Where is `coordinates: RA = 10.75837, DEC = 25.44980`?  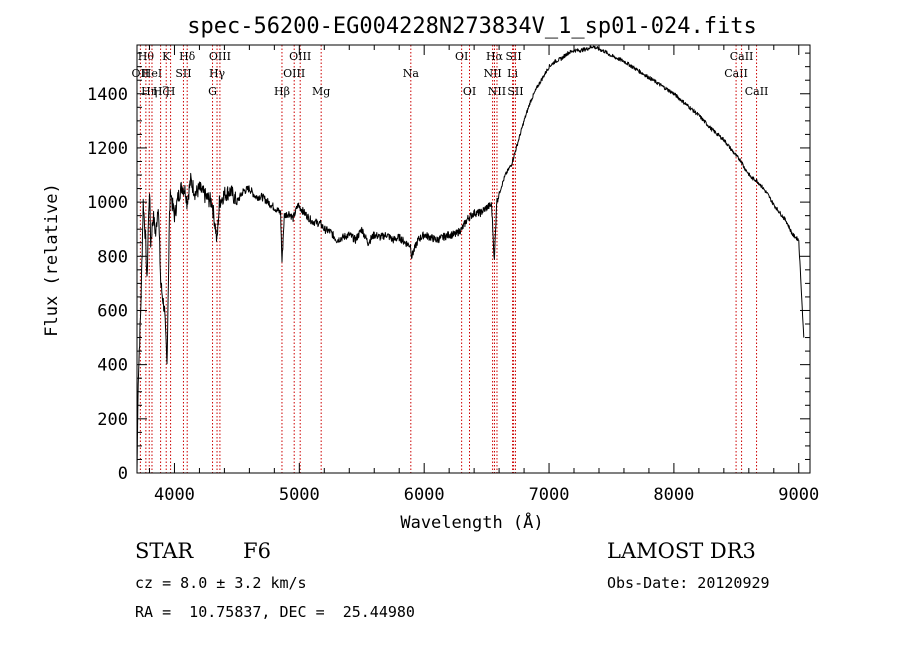
coordinates: RA = 10.75837, DEC = 25.44980 is located at coordinates (275, 612).